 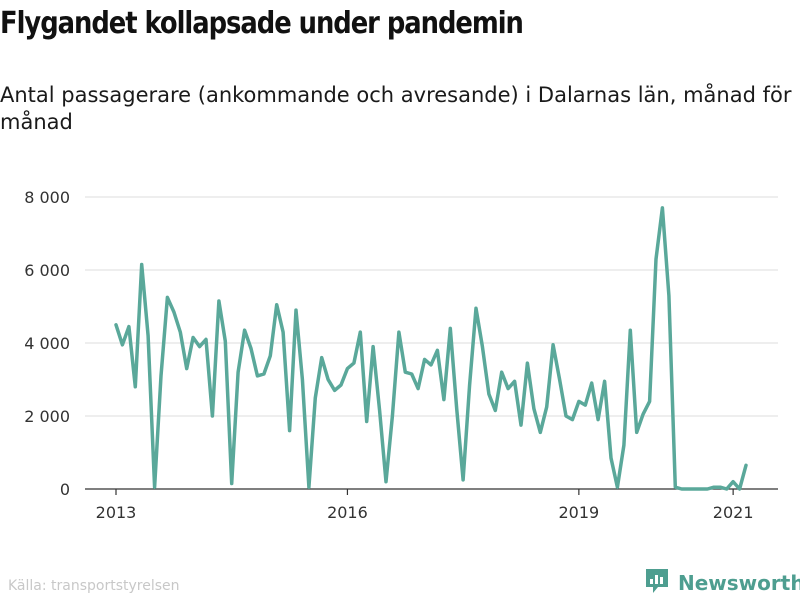 I want to click on x-tick-label: 2013, so click(x=116, y=512).